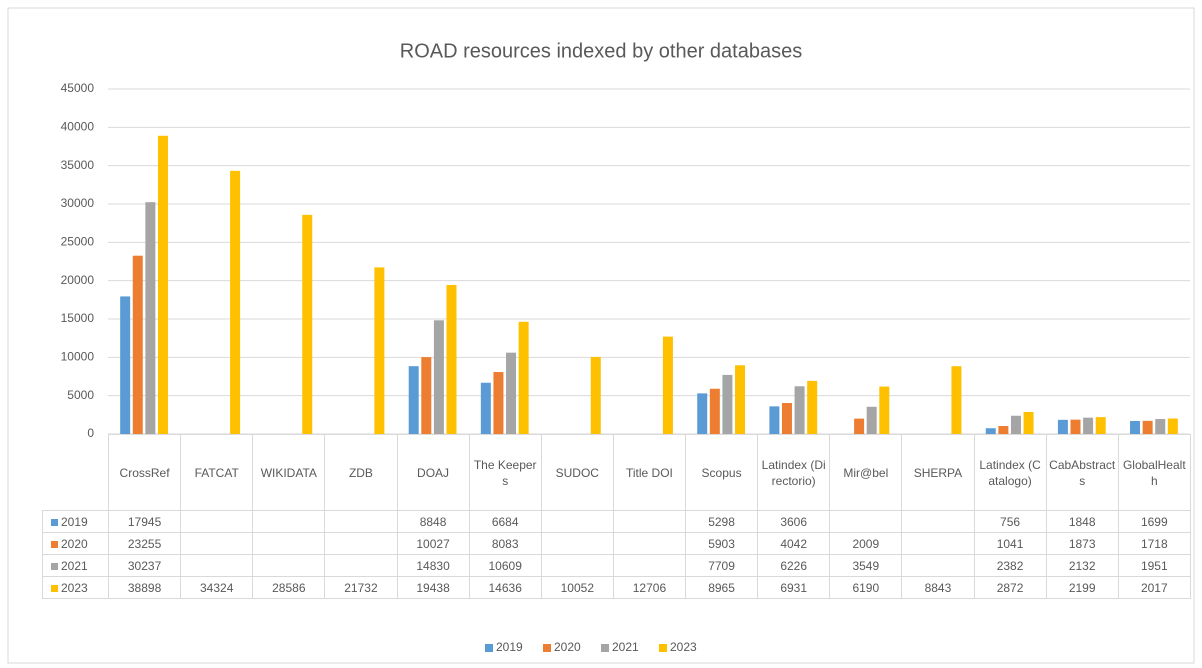  I want to click on value-cell: 2009, so click(866, 543).